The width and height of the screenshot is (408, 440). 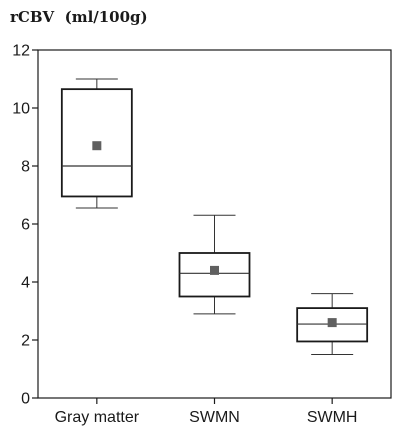 What do you see at coordinates (97, 417) in the screenshot?
I see `x-tick-label: Gray matter` at bounding box center [97, 417].